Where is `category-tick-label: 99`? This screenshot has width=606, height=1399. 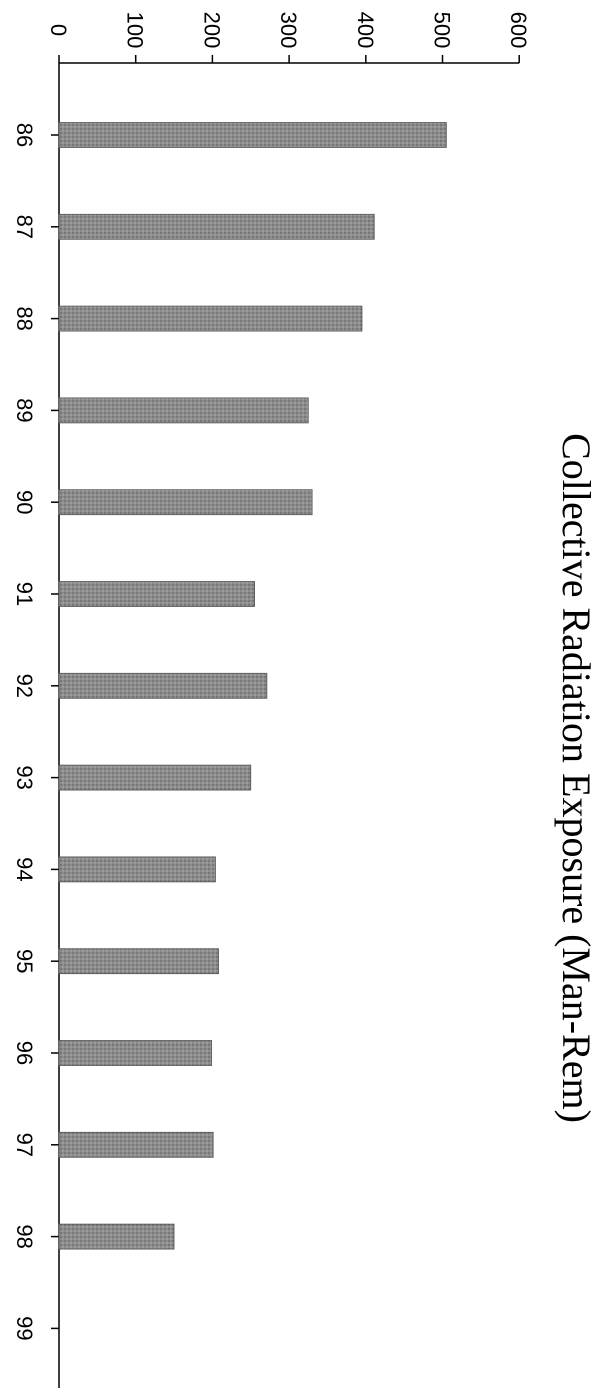
category-tick-label: 99 is located at coordinates (24, 1328).